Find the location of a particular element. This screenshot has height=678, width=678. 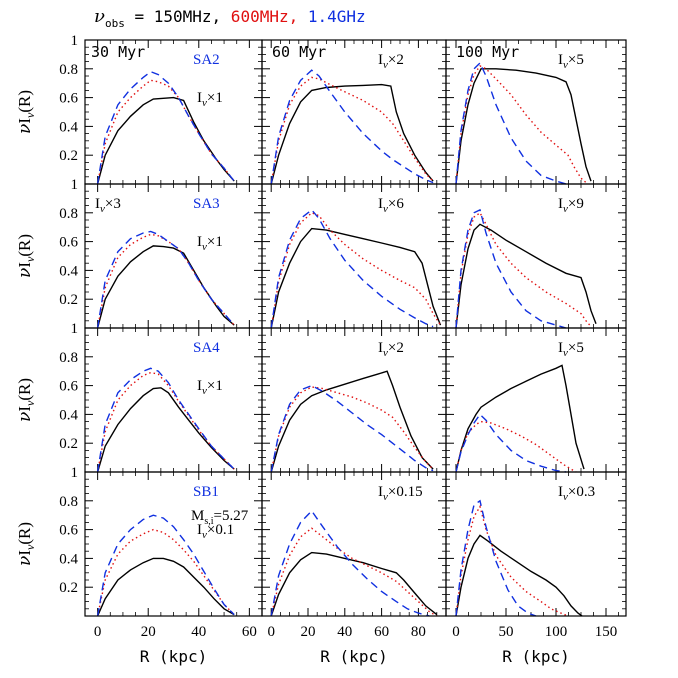

model-label: SA3 is located at coordinates (206, 204).